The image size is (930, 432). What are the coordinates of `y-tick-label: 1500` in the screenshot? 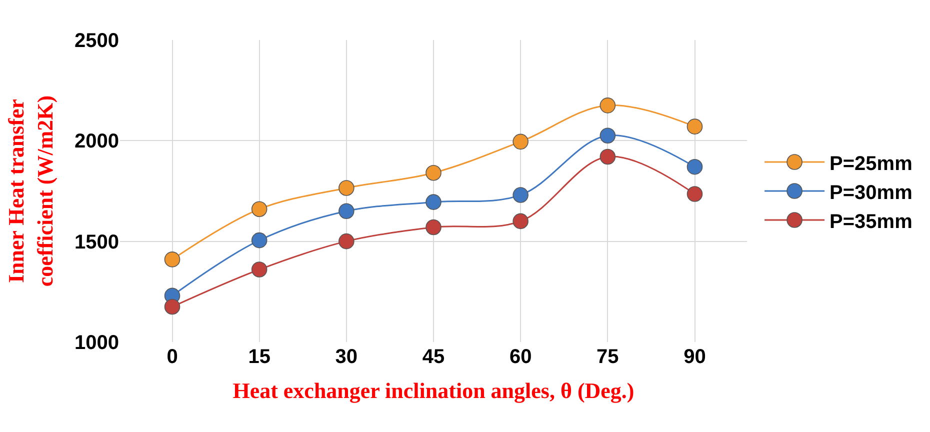 It's located at (96, 242).